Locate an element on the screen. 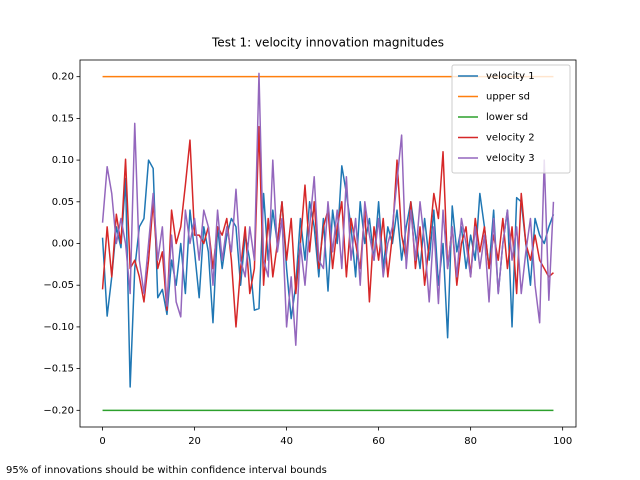 The height and width of the screenshot is (480, 640). y-tick-label: −0.05 is located at coordinates (58, 285).